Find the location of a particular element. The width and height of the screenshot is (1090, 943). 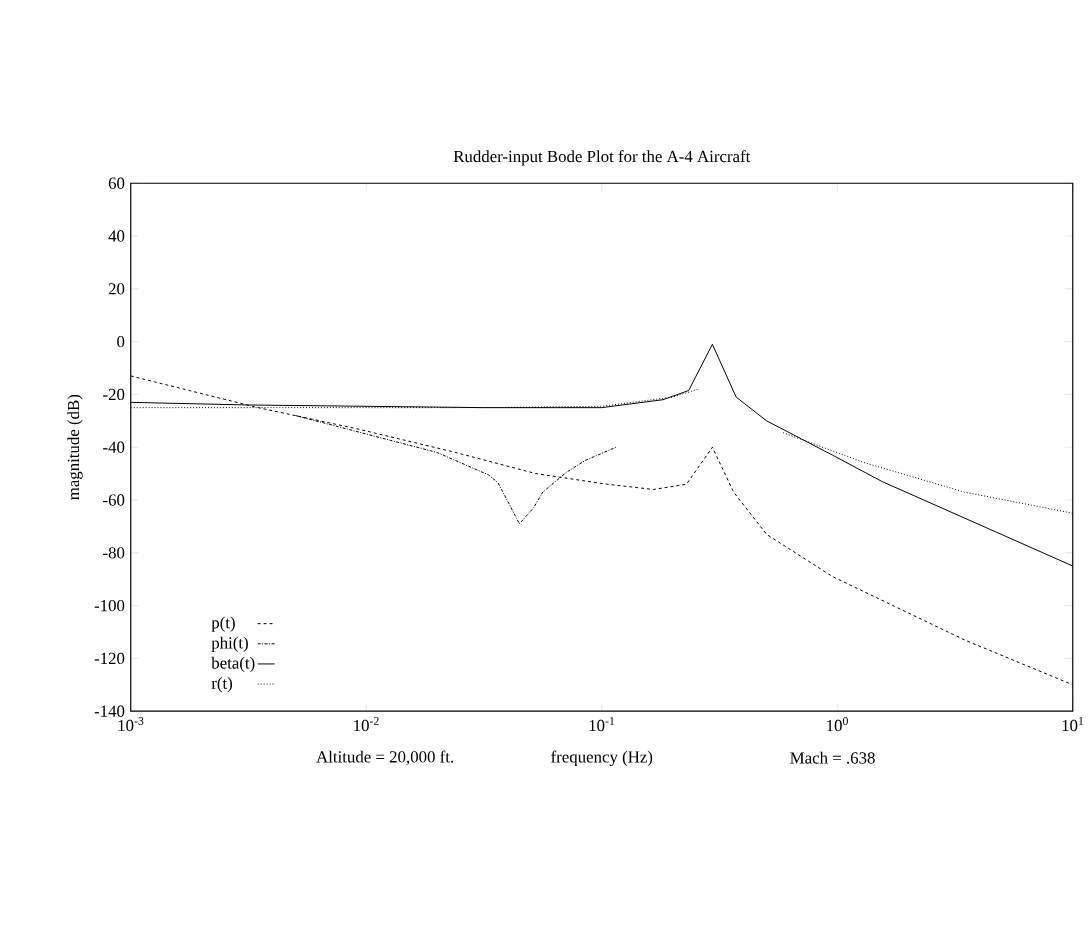

legend-label: phi(t) is located at coordinates (229, 644).